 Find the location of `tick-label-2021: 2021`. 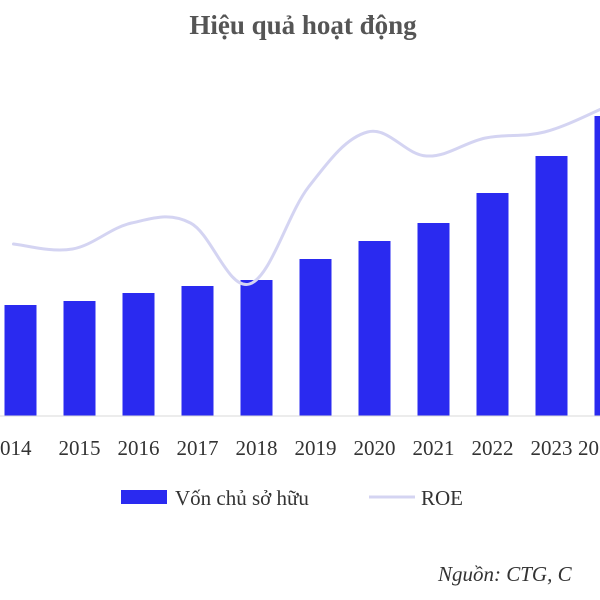

tick-label-2021: 2021 is located at coordinates (434, 448).